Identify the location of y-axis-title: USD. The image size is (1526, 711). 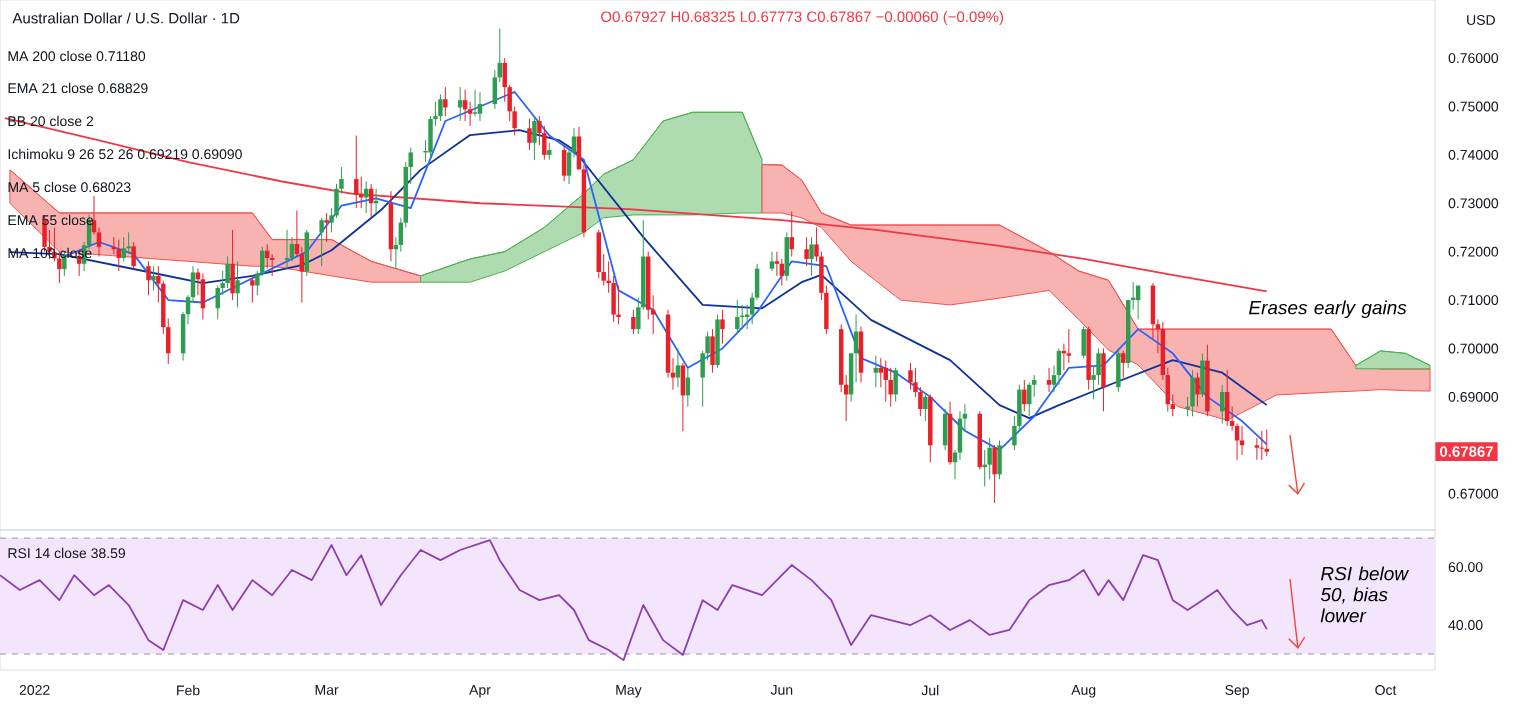
(1481, 20).